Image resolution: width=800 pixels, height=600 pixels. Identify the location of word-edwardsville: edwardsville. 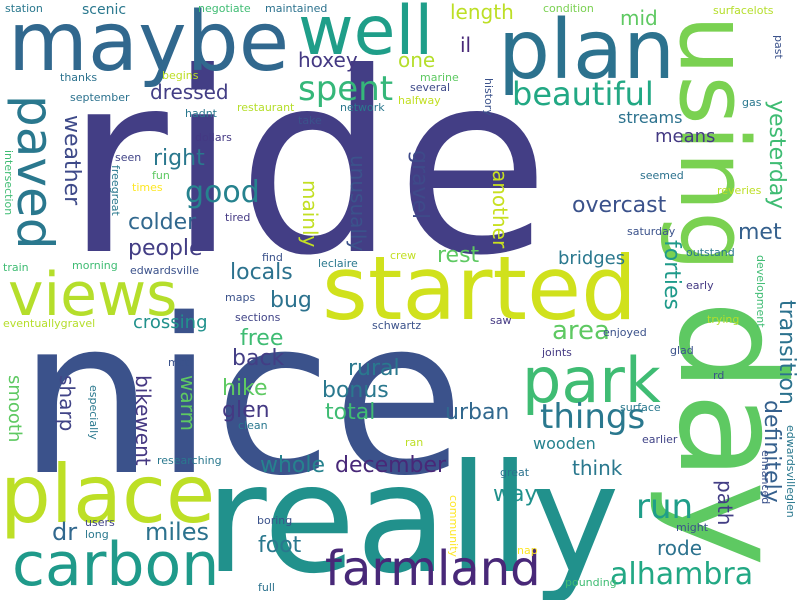
(164, 270).